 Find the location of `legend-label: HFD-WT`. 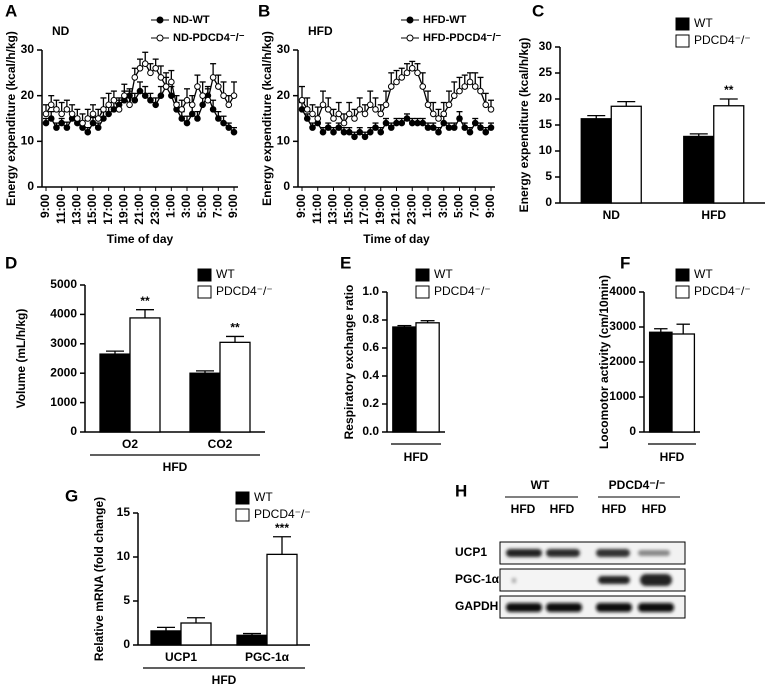

legend-label: HFD-WT is located at coordinates (445, 20).